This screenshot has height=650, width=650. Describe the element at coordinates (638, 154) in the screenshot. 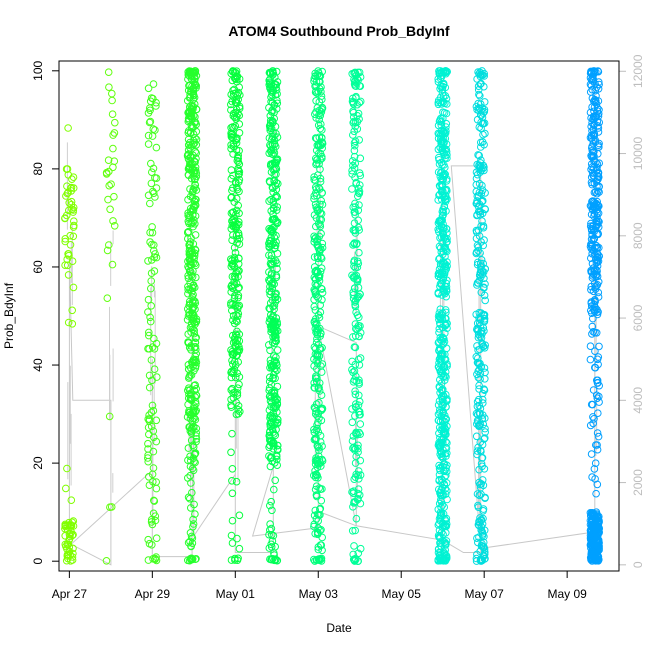

I see `y2-tick-label: 10000` at that location.